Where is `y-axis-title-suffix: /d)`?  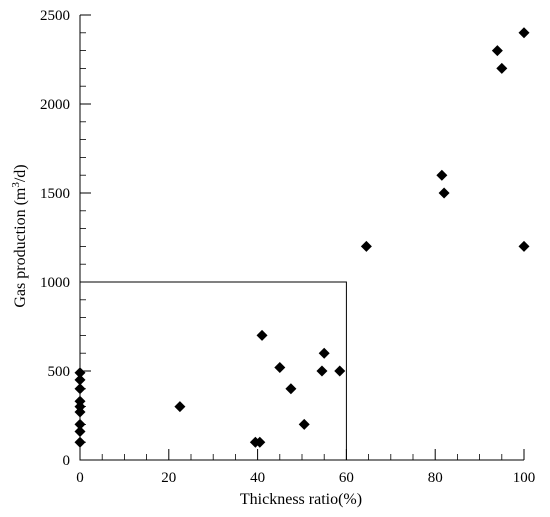
y-axis-title-suffix: /d) is located at coordinates (20, 173).